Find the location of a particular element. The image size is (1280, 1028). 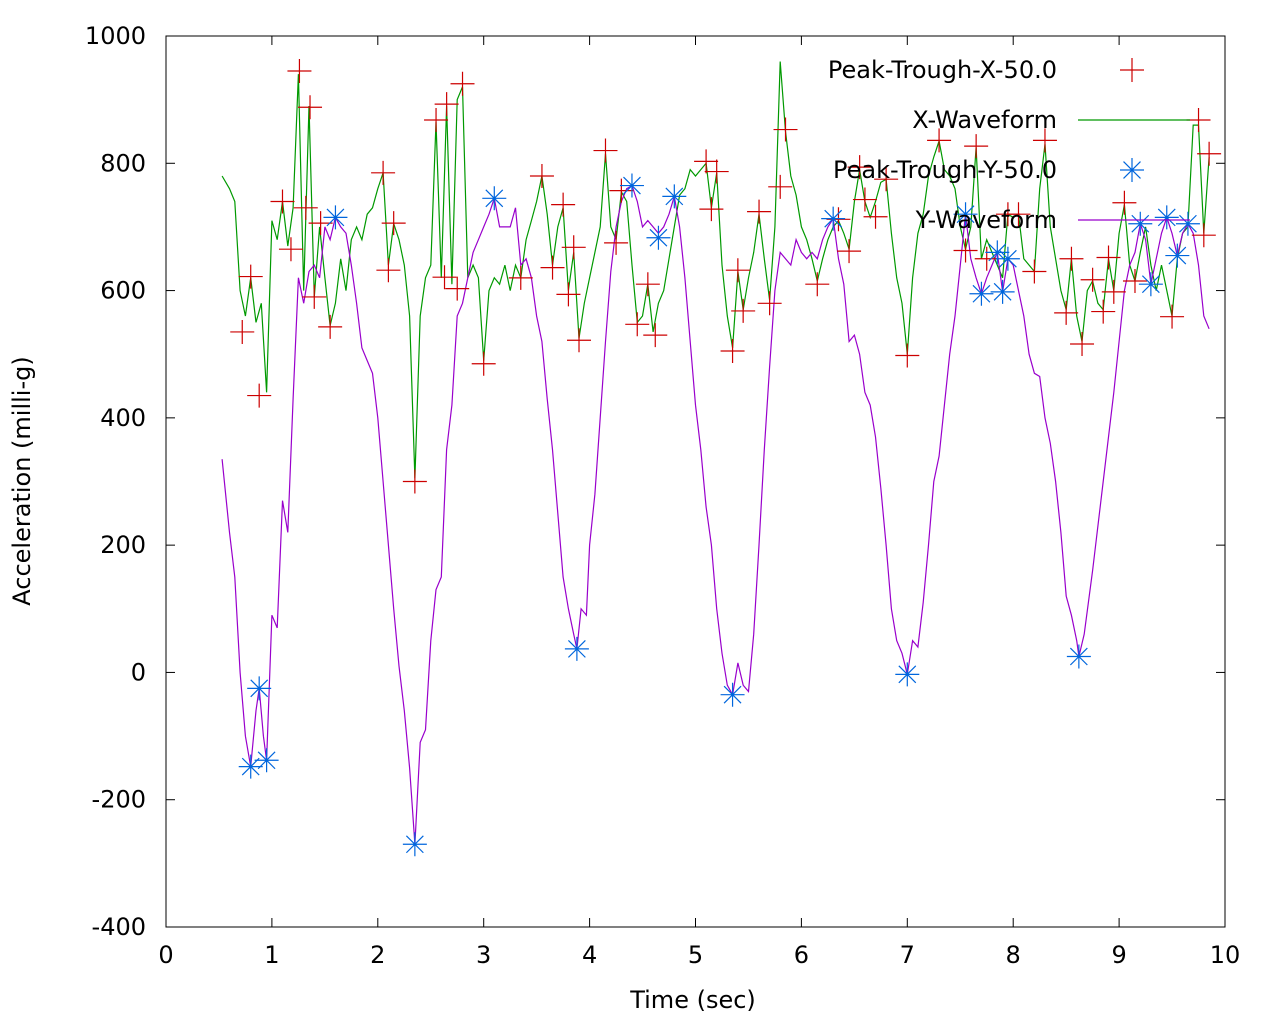

x-tick-label: 1 is located at coordinates (271, 955).